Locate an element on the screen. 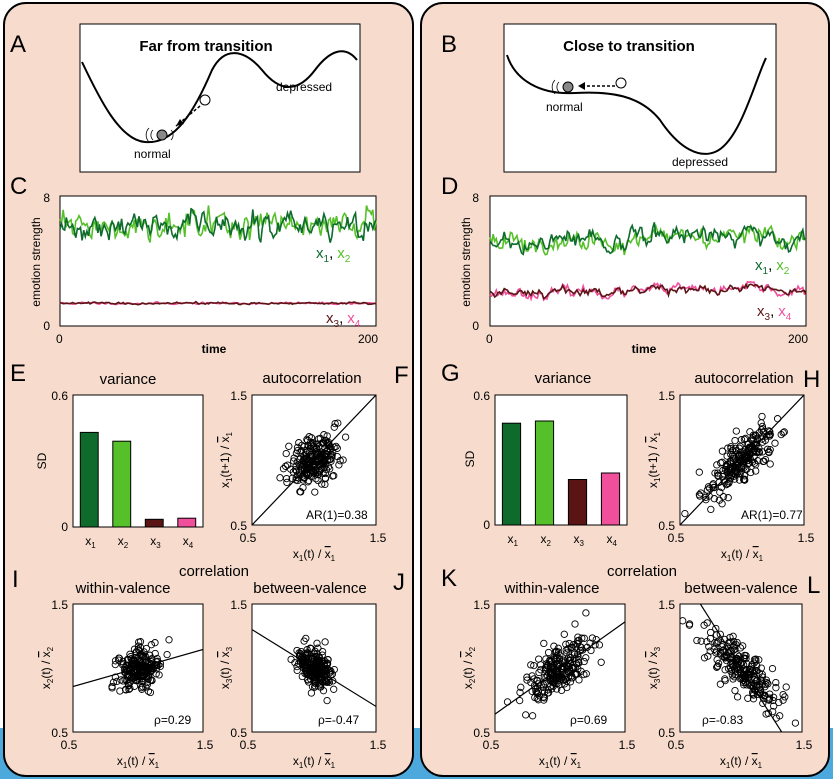 Image resolution: width=833 pixels, height=779 pixels. x-tick-right: 200 is located at coordinates (798, 339).